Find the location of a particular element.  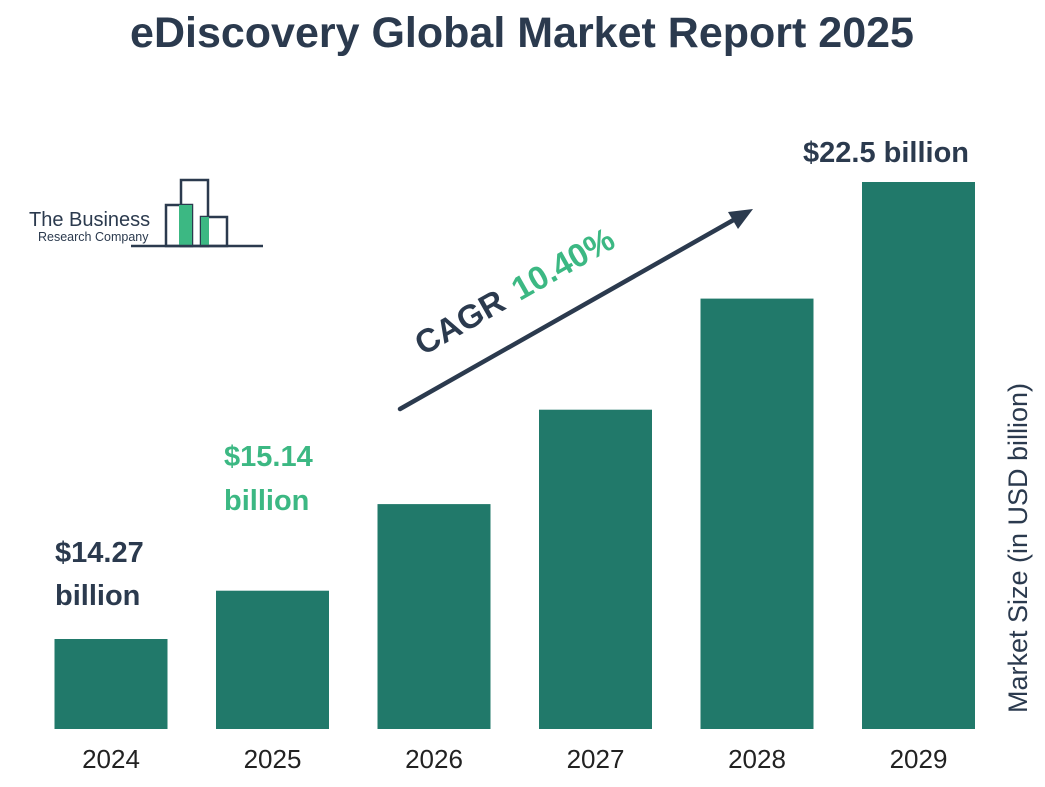

x-tick-2027: 2027 is located at coordinates (596, 759).